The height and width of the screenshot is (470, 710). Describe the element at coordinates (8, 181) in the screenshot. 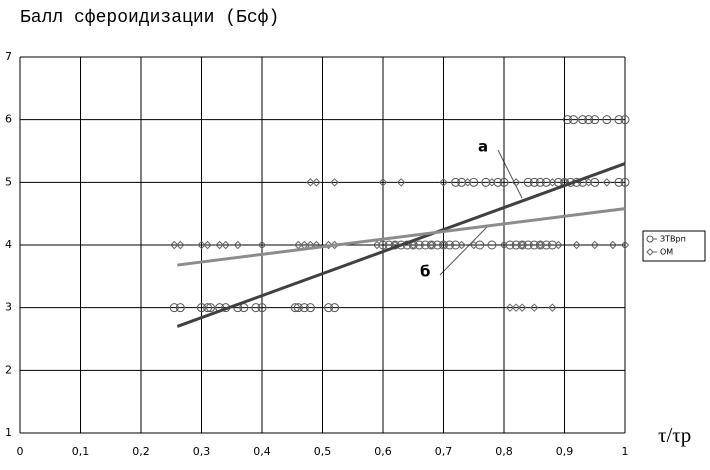

I see `y-tick-label: 5` at that location.